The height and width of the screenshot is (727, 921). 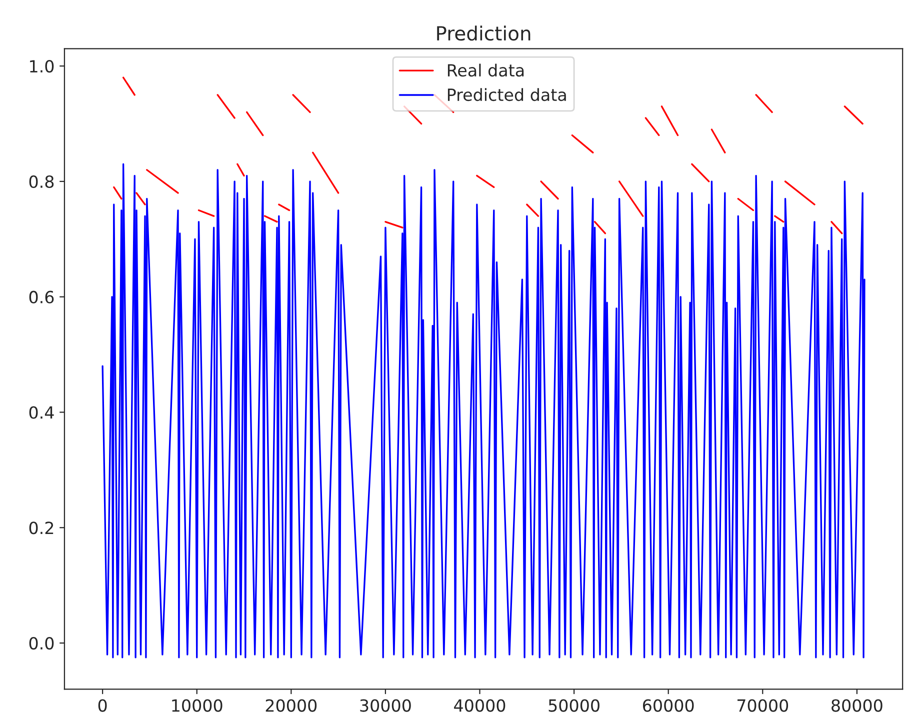 What do you see at coordinates (102, 705) in the screenshot?
I see `x-tick-label: 0` at bounding box center [102, 705].